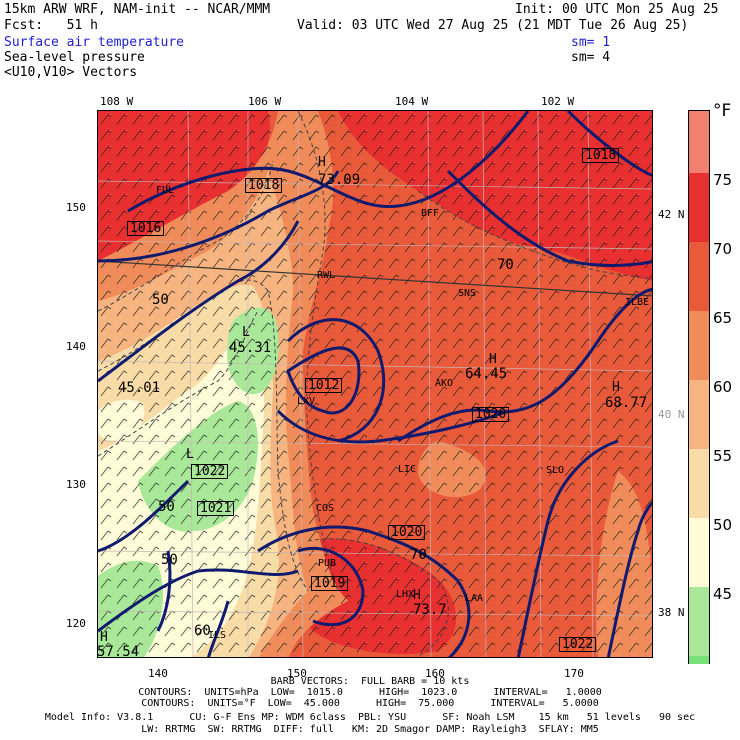  What do you see at coordinates (297, 673) in the screenshot?
I see `bottom-tick-150: 150` at bounding box center [297, 673].